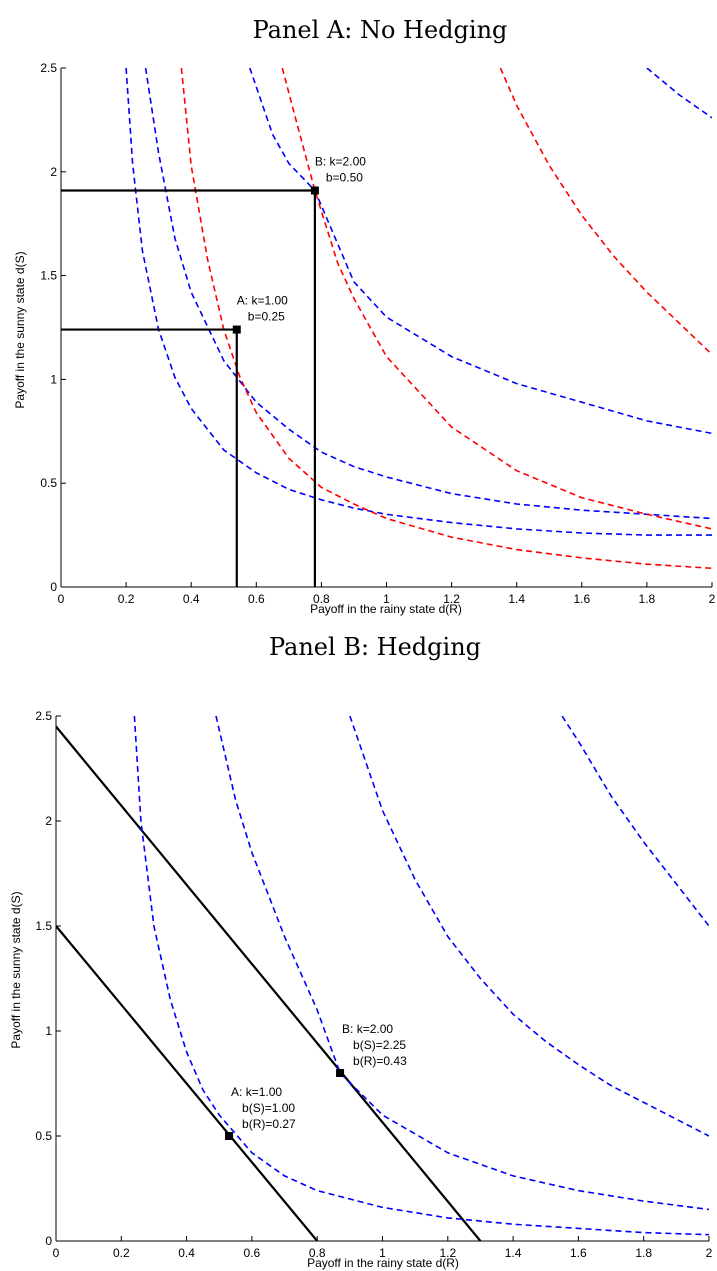 The height and width of the screenshot is (1271, 717). What do you see at coordinates (16, 969) in the screenshot?
I see `panel-b-y-axis-label: Payoff in the sunny state d(S)` at bounding box center [16, 969].